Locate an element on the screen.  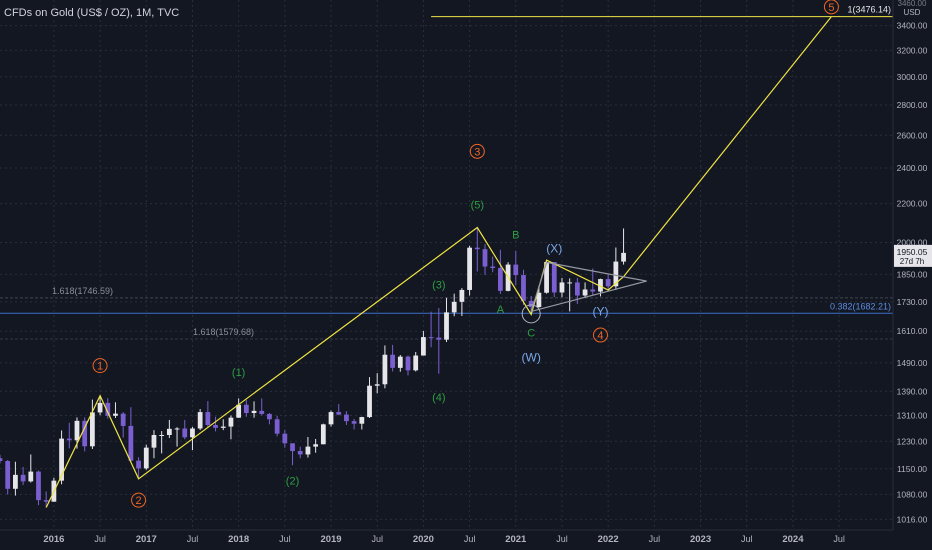
wave-label: 3 is located at coordinates (477, 152).